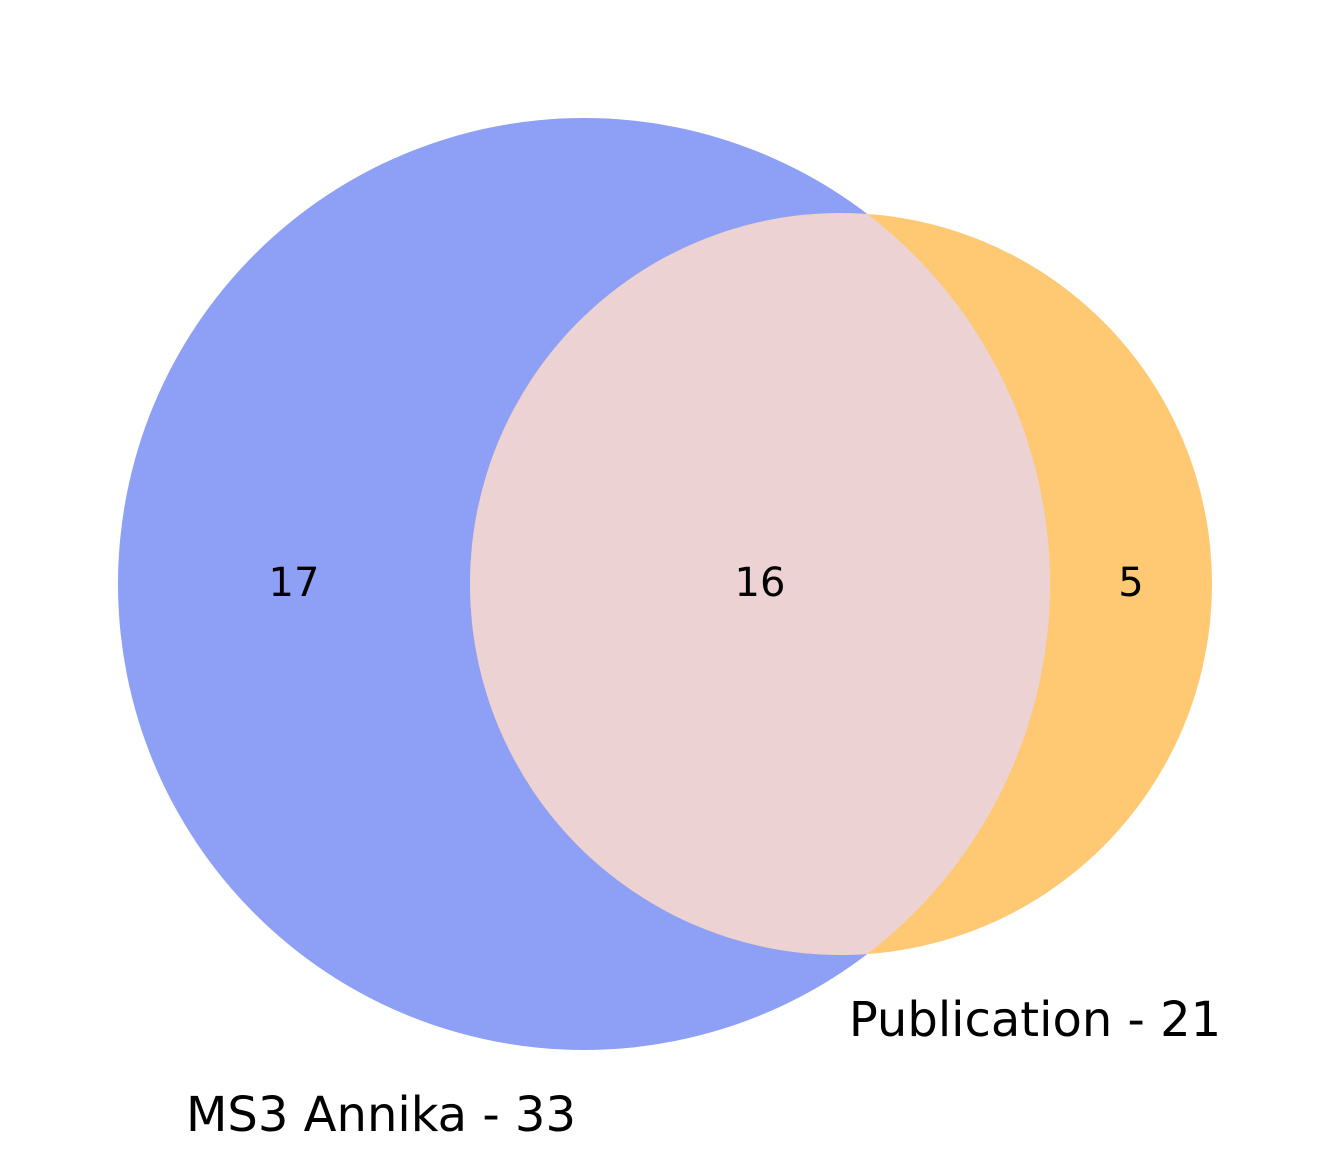 Image resolution: width=1331 pixels, height=1170 pixels. Describe the element at coordinates (1130, 583) in the screenshot. I see `only-b-count: 5` at that location.